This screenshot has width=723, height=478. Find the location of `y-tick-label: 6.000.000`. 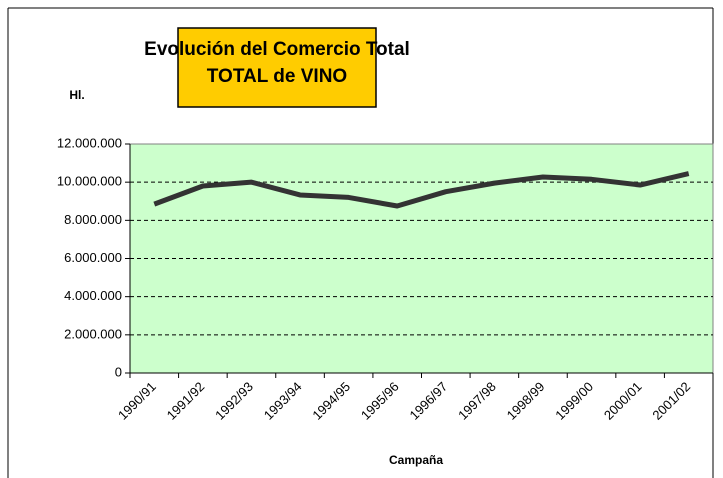

y-tick-label: 6.000.000 is located at coordinates (93, 257).